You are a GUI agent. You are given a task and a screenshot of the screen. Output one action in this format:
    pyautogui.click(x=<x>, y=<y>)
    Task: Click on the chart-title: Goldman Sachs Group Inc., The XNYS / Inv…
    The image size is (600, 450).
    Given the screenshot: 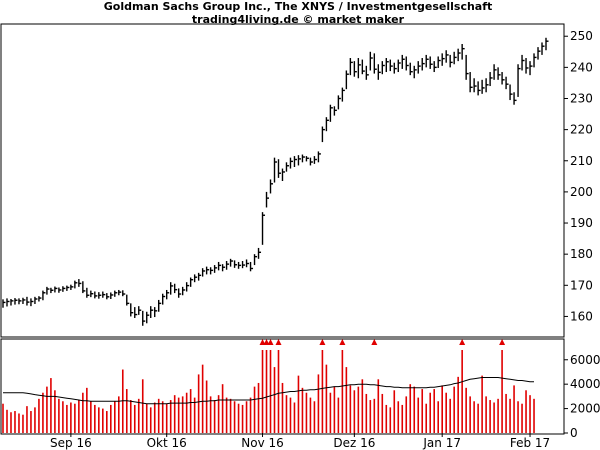 What is the action you would take?
    pyautogui.click(x=298, y=6)
    